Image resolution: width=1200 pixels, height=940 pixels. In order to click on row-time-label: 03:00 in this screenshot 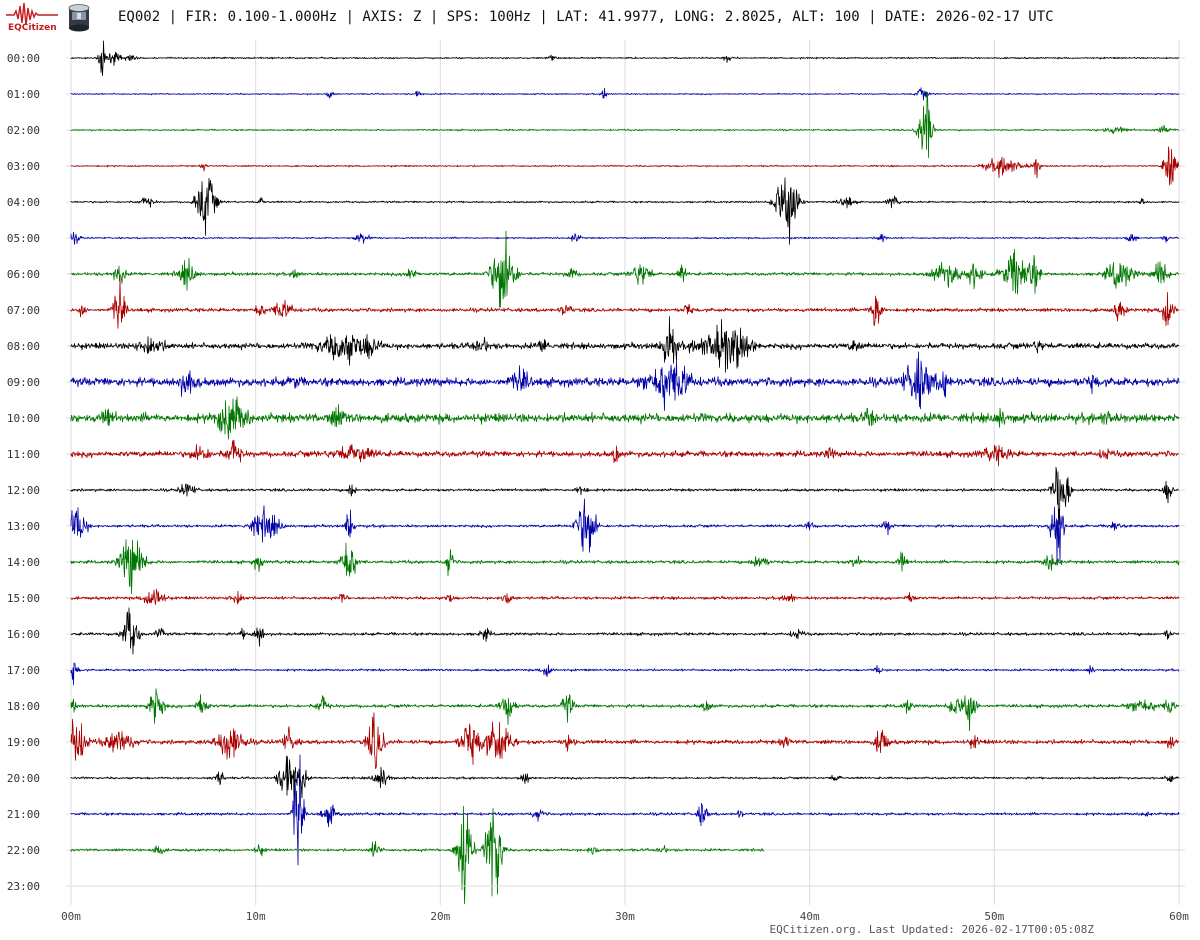, I will do `click(23, 166)`.